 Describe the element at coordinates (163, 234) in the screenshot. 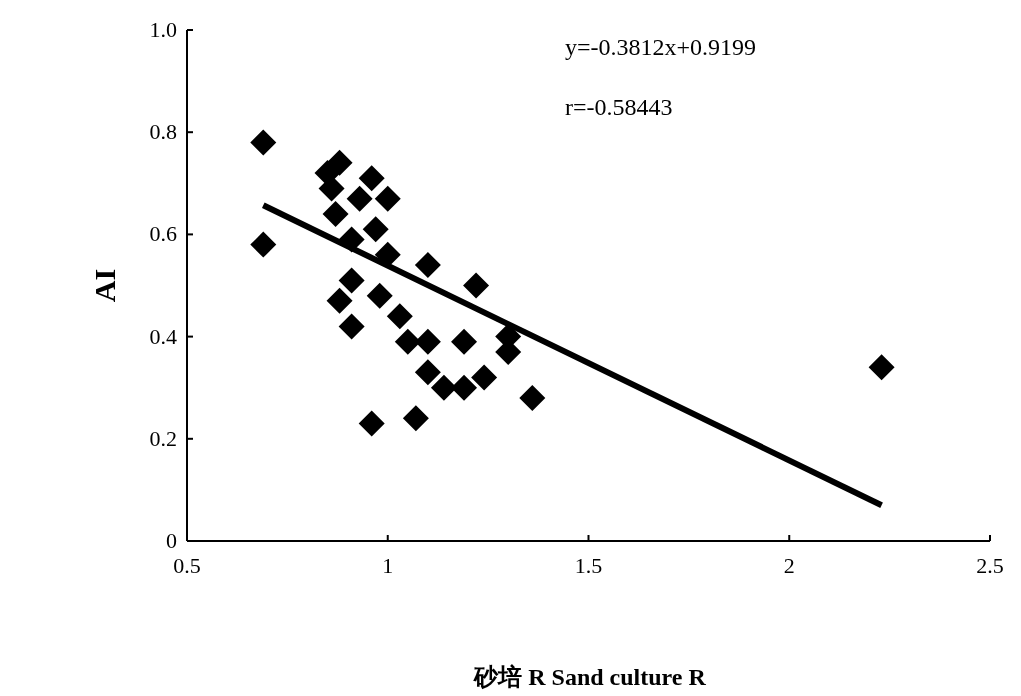

I see `y-tick-label: 0.6` at that location.